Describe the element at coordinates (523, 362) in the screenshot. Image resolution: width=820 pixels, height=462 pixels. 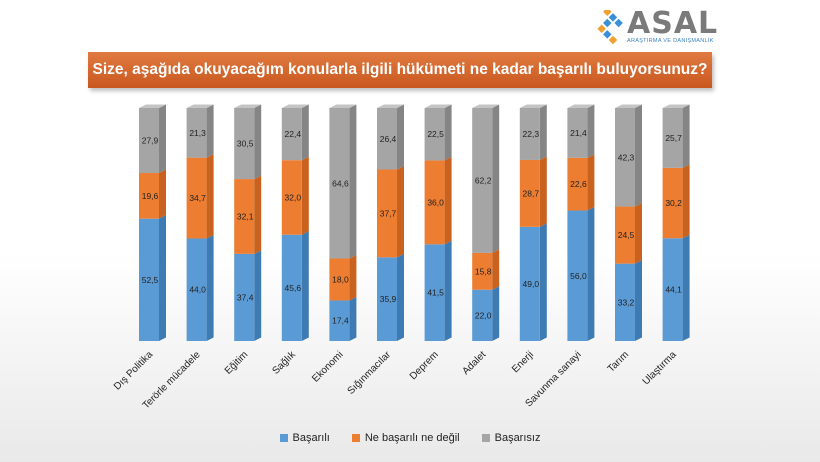
I see `category-label: Enerji` at that location.